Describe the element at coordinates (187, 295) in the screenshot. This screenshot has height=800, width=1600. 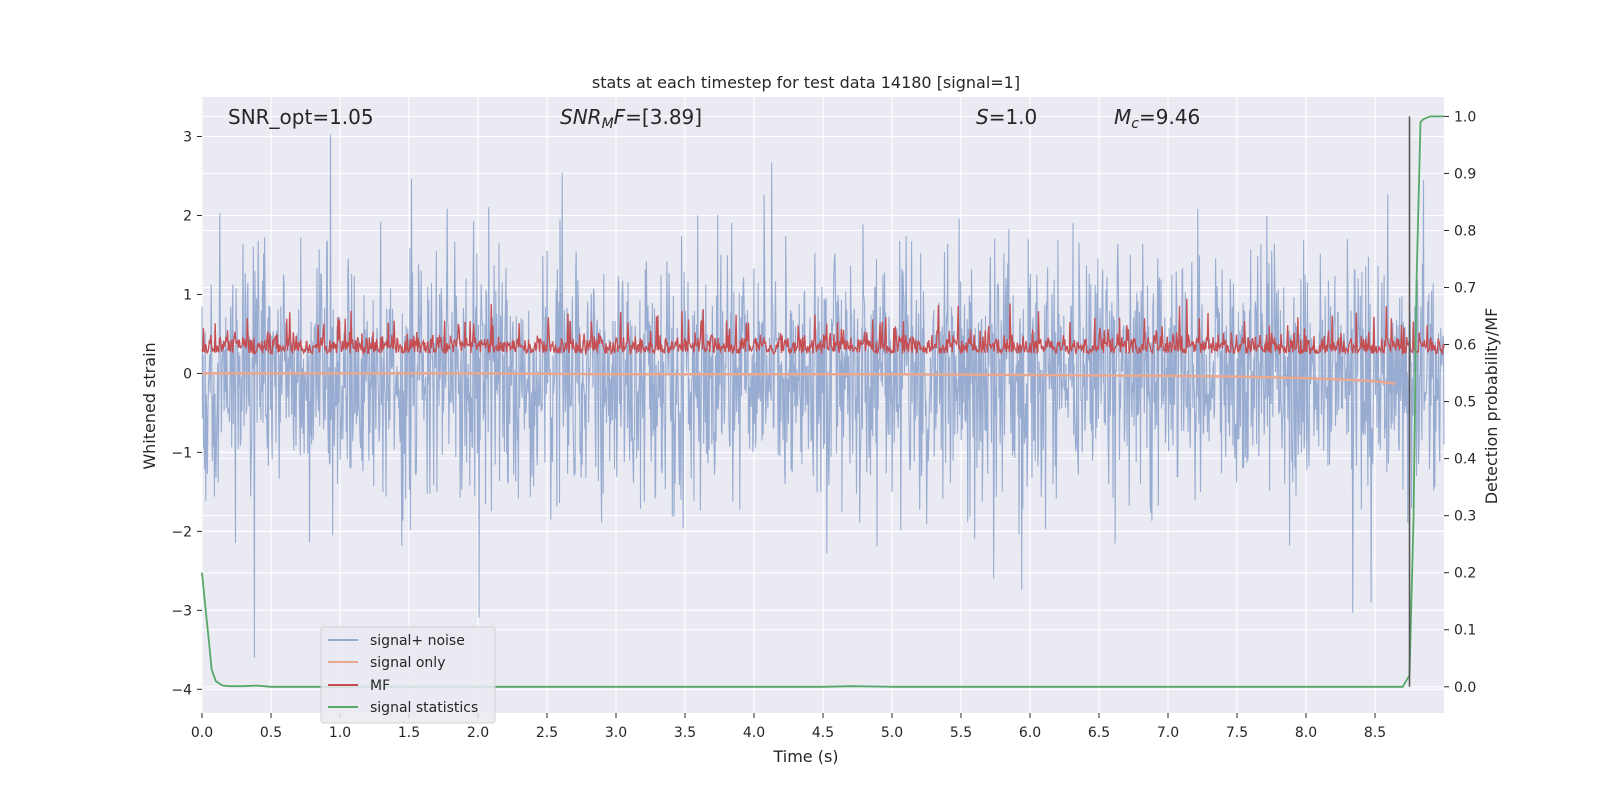
I see `y-tick-label: 1` at that location.